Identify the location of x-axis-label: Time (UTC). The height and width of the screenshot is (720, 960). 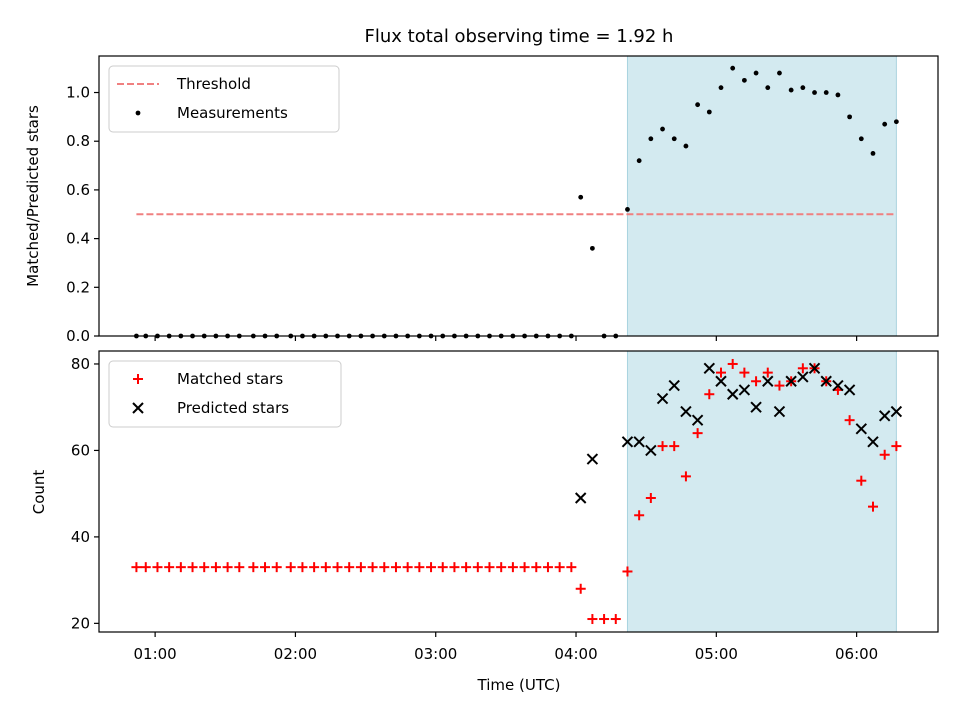
(519, 685).